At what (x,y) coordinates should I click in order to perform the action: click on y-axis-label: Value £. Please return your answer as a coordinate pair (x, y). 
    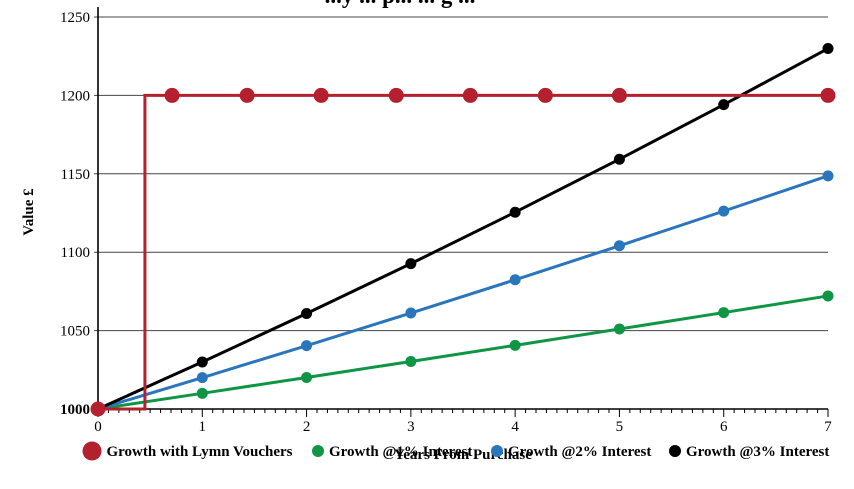
    Looking at the image, I should click on (29, 212).